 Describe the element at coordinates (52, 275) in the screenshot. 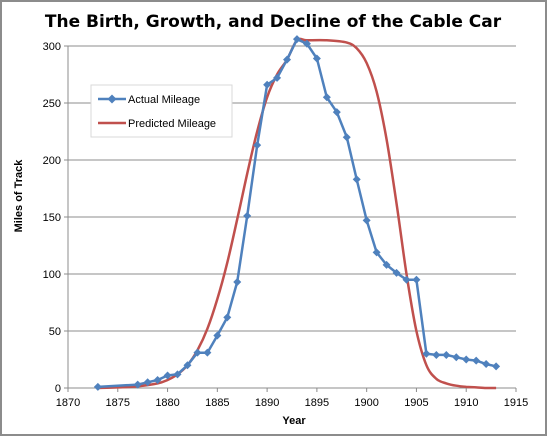

I see `y-tick-label: 100` at that location.